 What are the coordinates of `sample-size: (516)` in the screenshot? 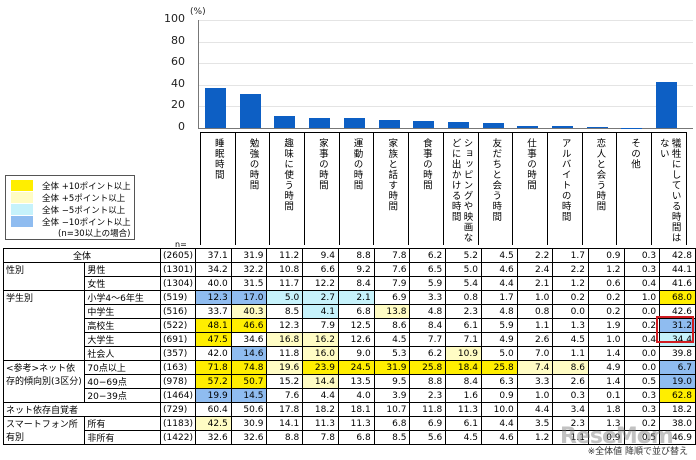 It's located at (178, 311).